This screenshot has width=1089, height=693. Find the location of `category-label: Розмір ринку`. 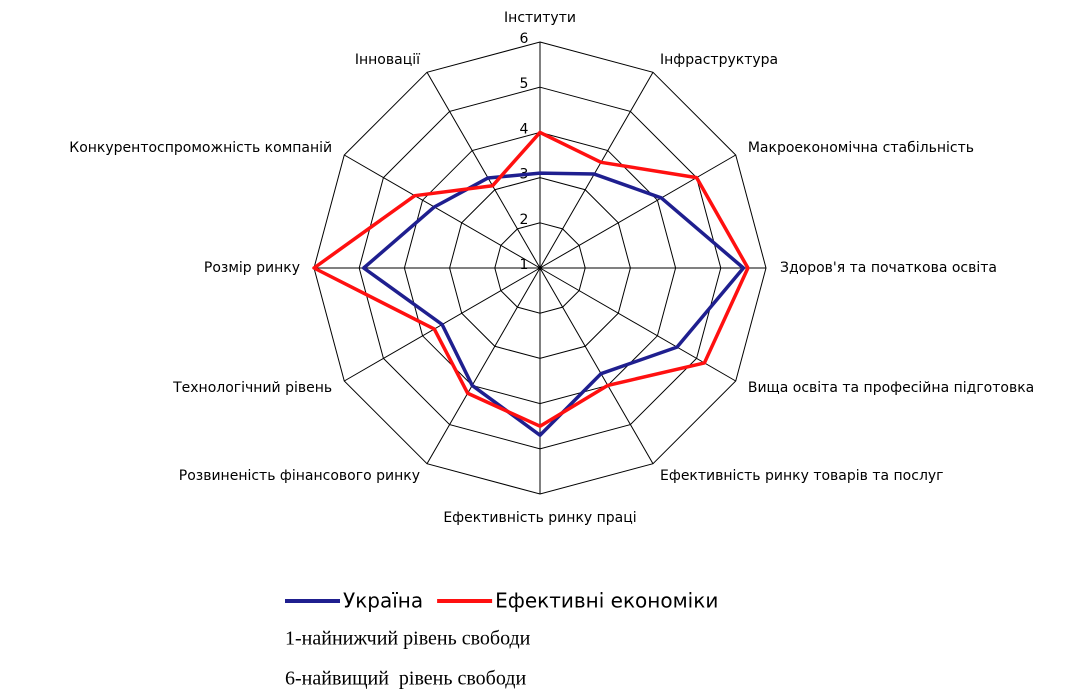

category-label: Розмір ринку is located at coordinates (252, 268).